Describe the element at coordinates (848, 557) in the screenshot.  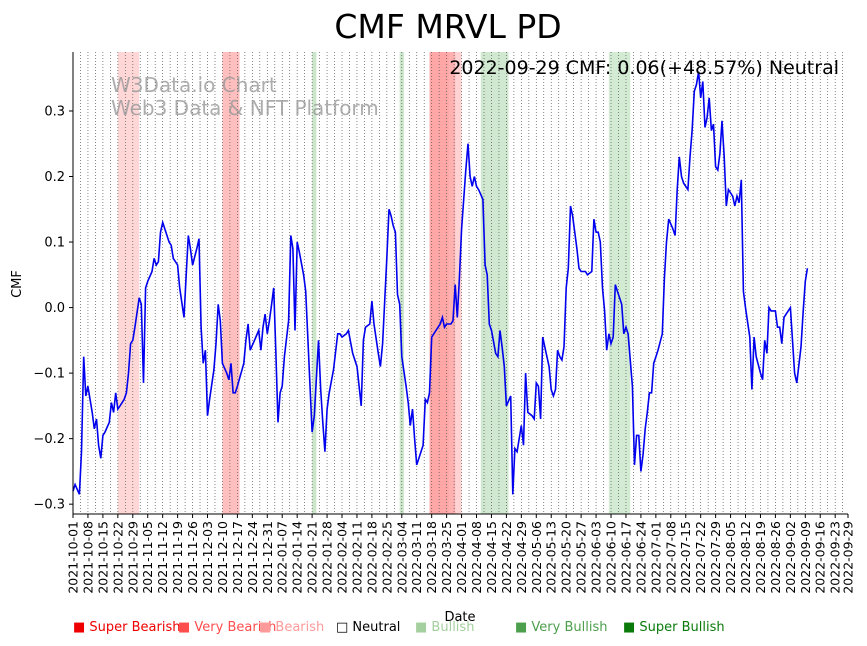
I see `x-tick-label: 2022-09-29` at that location.